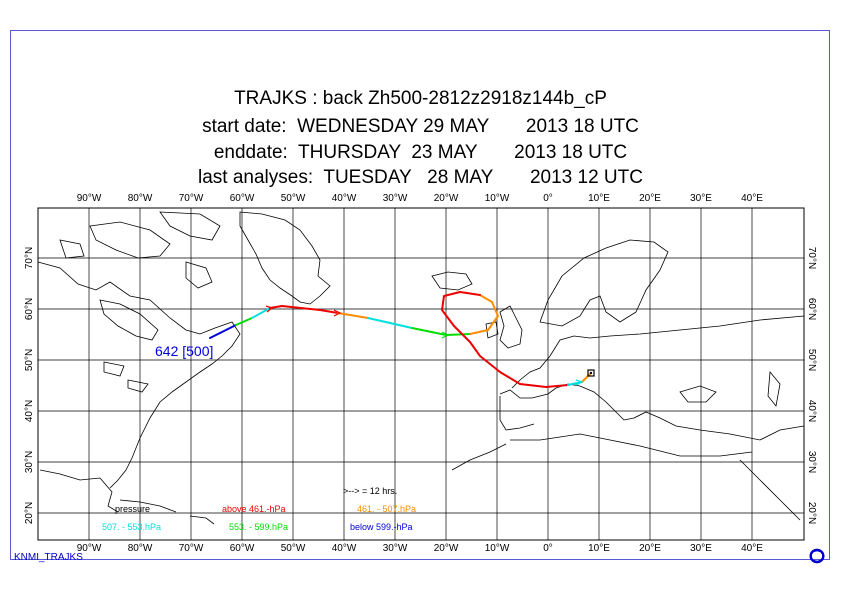  Describe the element at coordinates (390, 323) in the screenshot. I see `trajectory-segment-507-553b` at that location.